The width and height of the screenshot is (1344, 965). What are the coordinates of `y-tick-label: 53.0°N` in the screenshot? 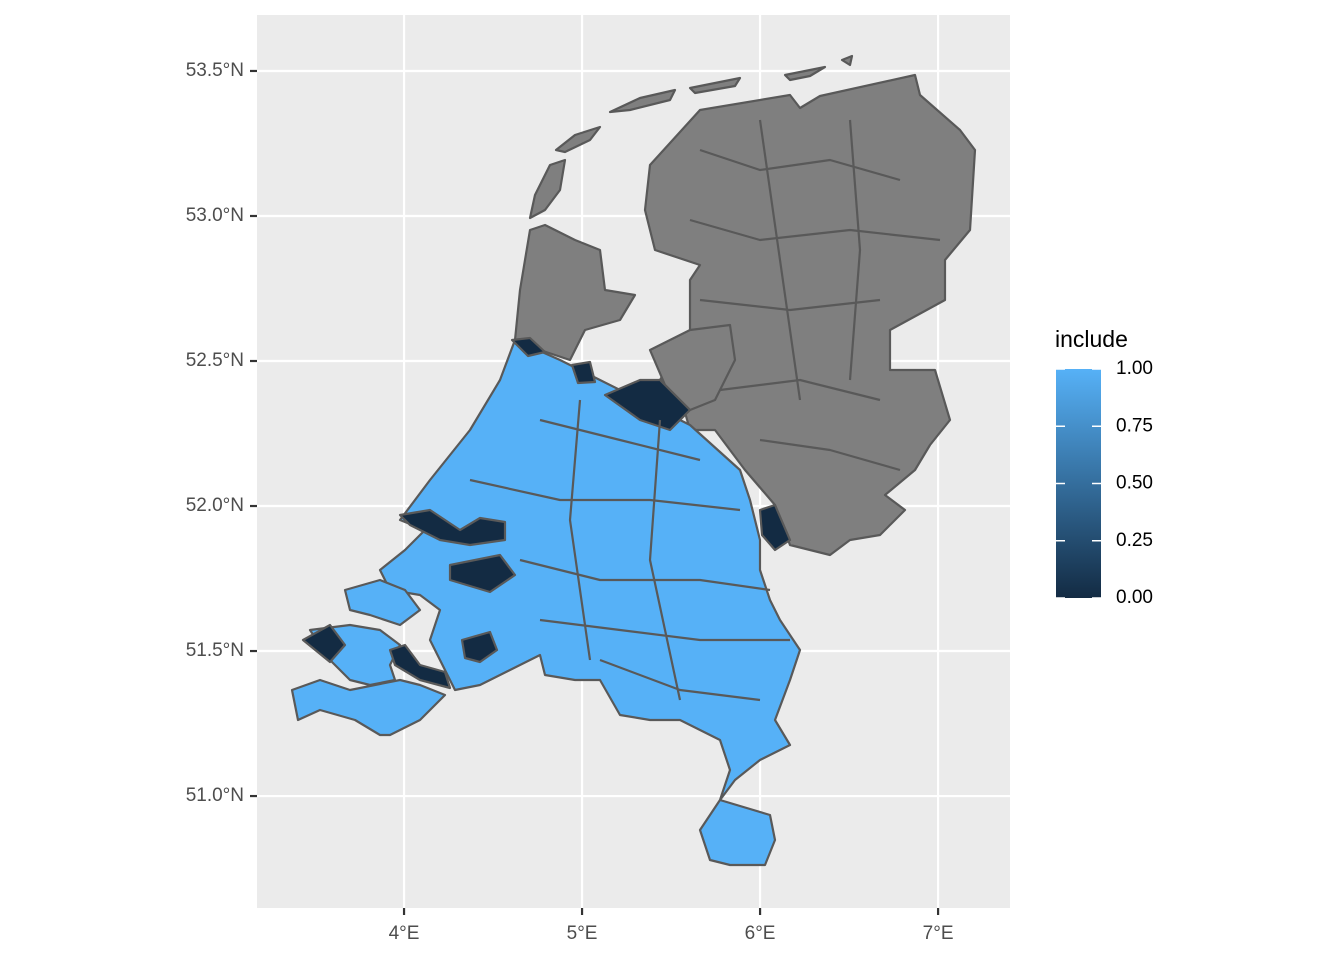 It's located at (215, 215).